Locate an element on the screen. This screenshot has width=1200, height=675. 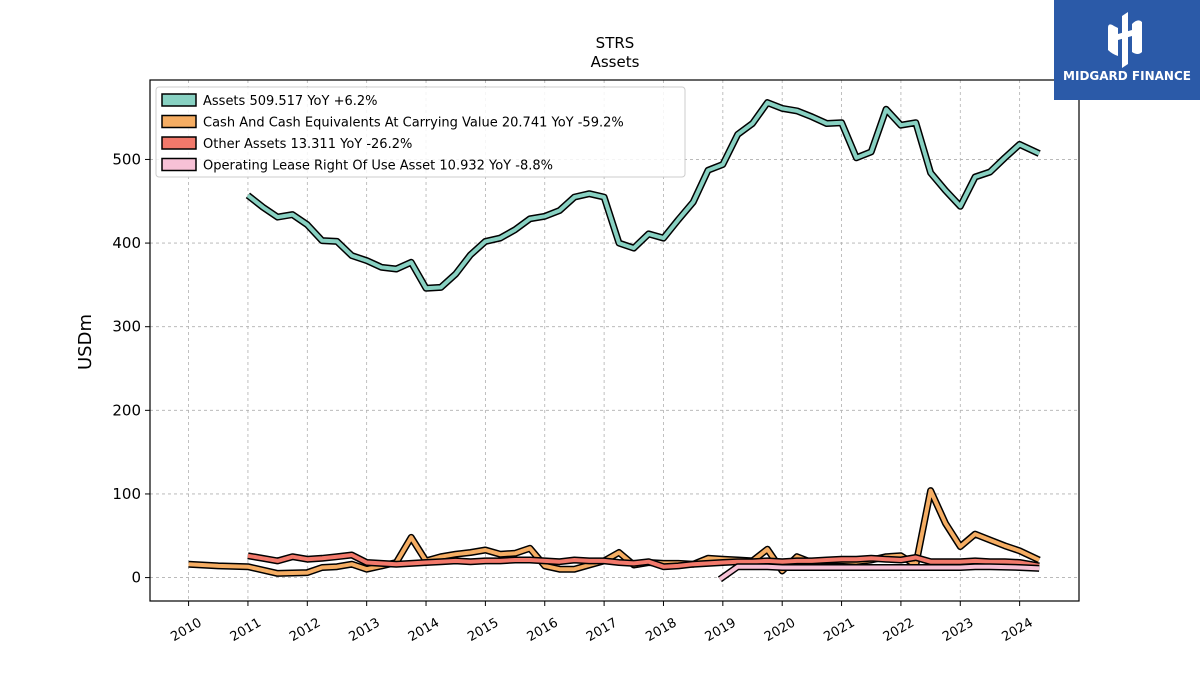
y-tick-label: 400 is located at coordinates (126, 243).